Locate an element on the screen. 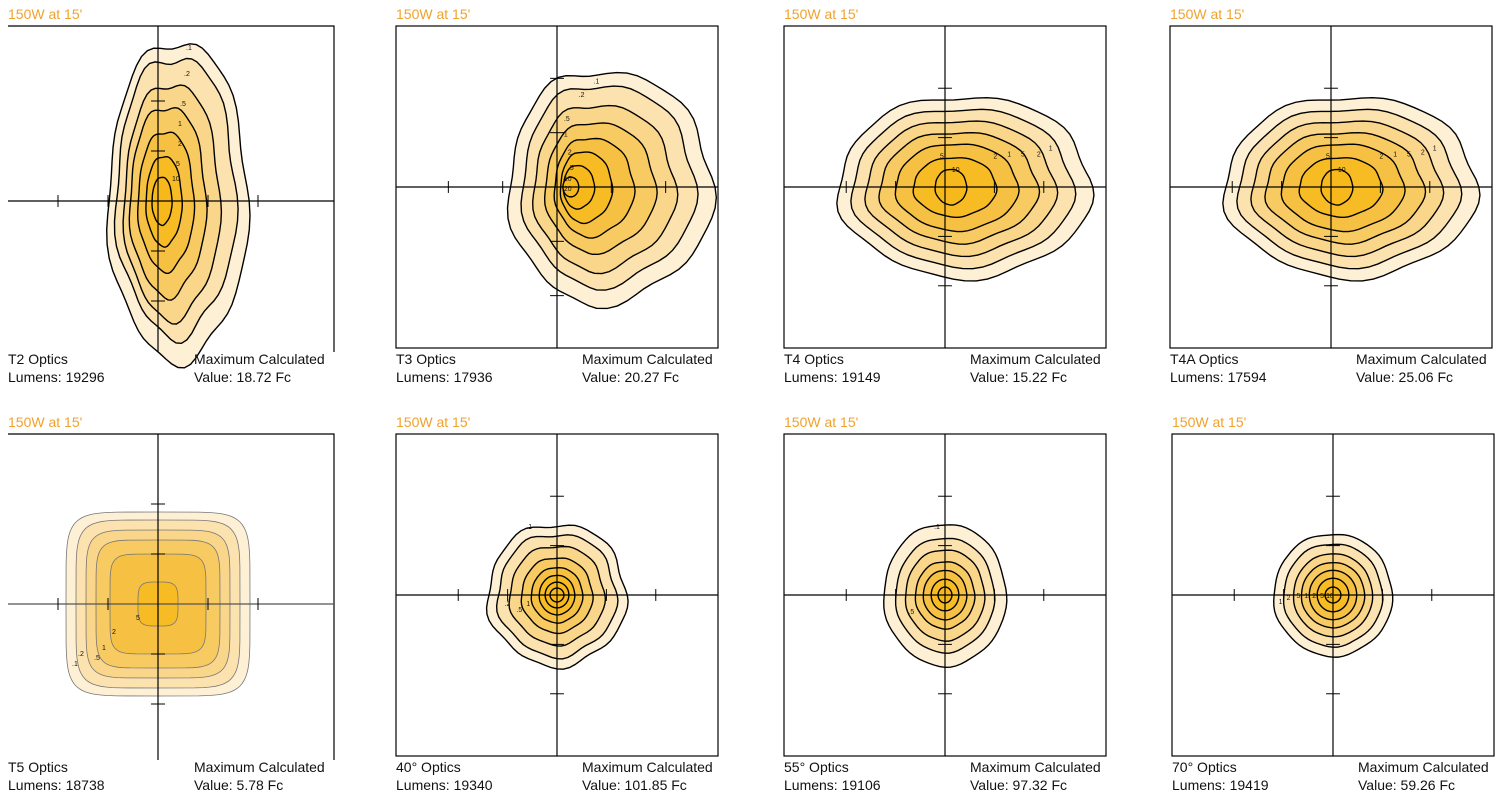 The image size is (1510, 804). isofootcandle-plot: .1 .2 .5 1 is located at coordinates (557, 595).